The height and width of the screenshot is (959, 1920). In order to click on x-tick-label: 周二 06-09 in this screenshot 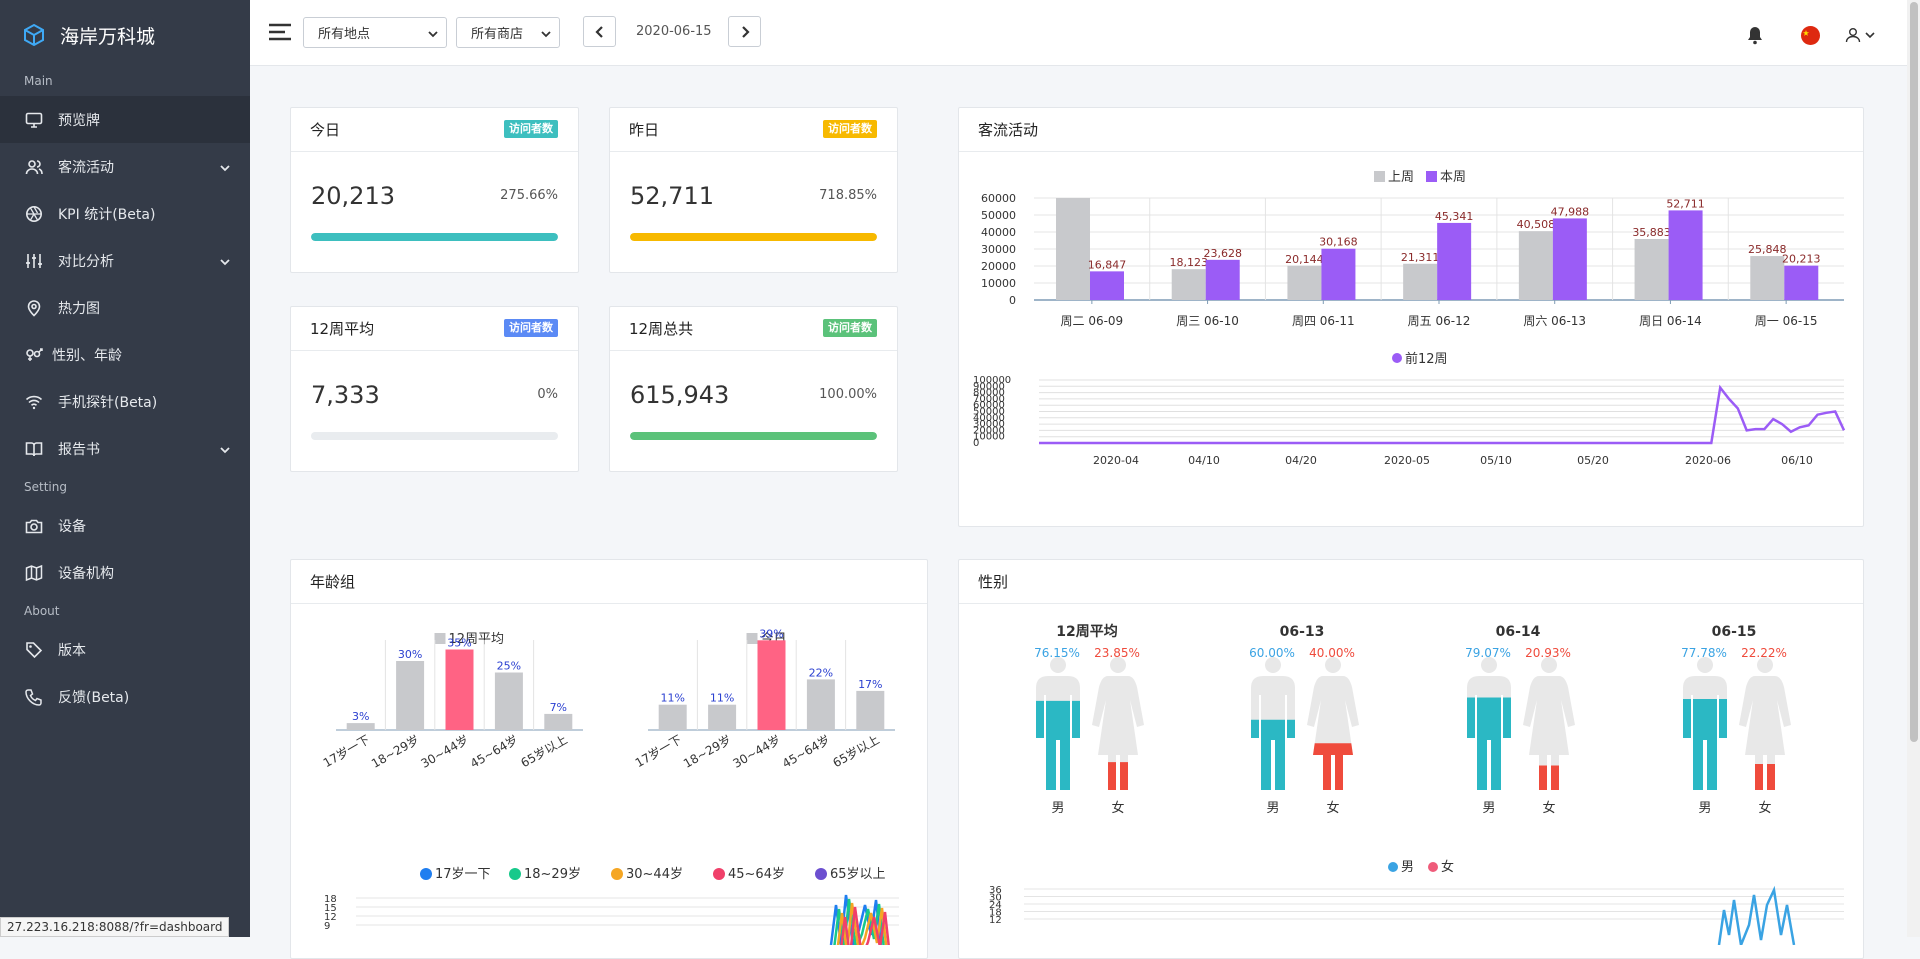, I will do `click(1092, 321)`.